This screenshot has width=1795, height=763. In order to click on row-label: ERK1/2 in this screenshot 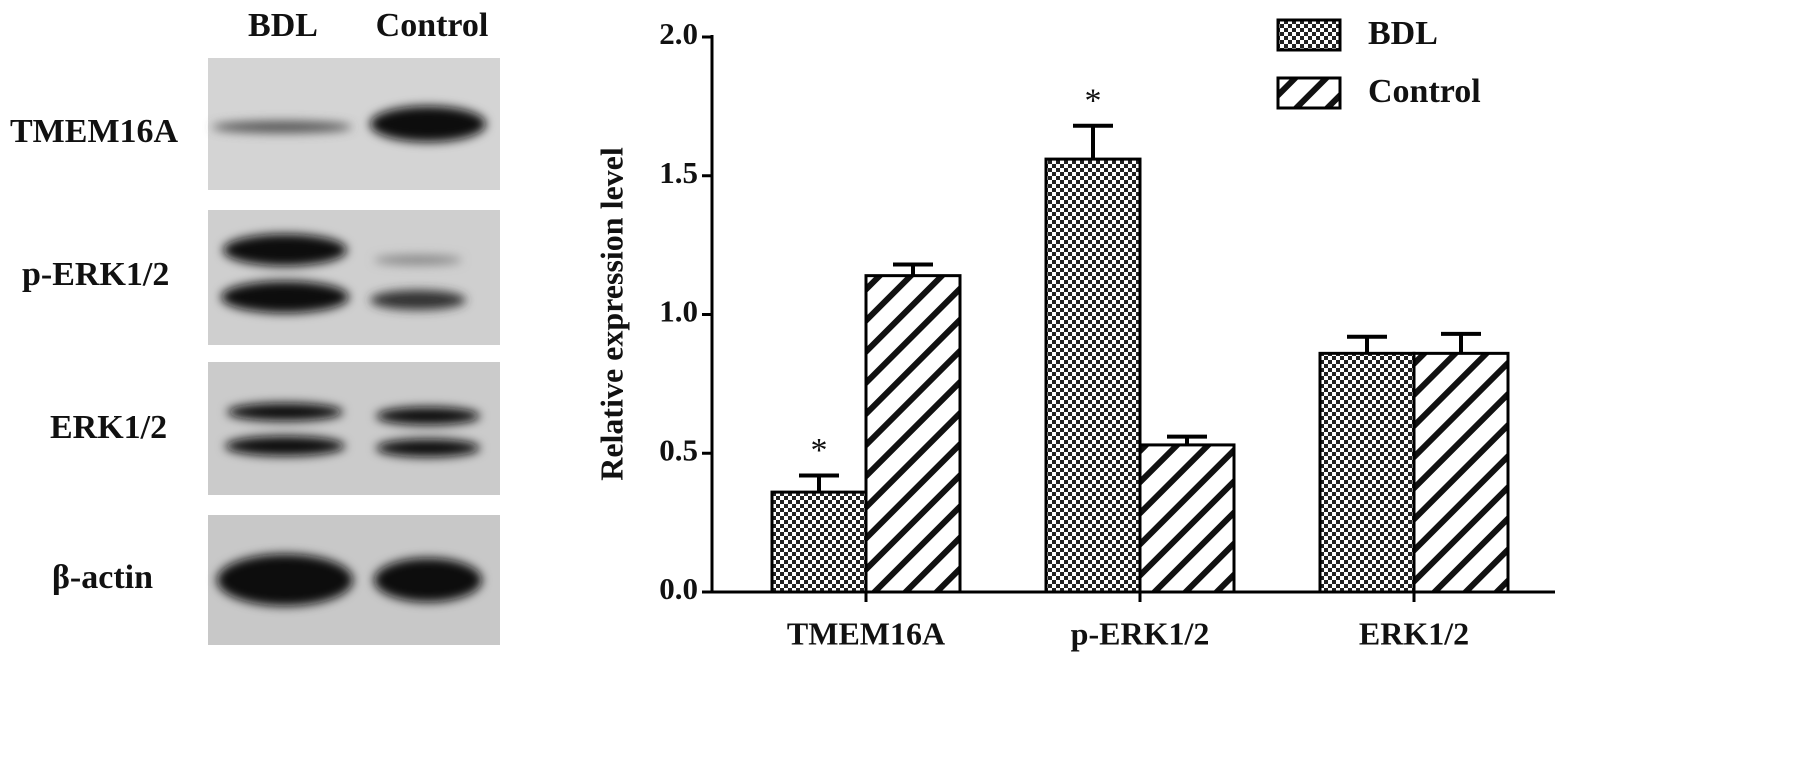, I will do `click(108, 427)`.